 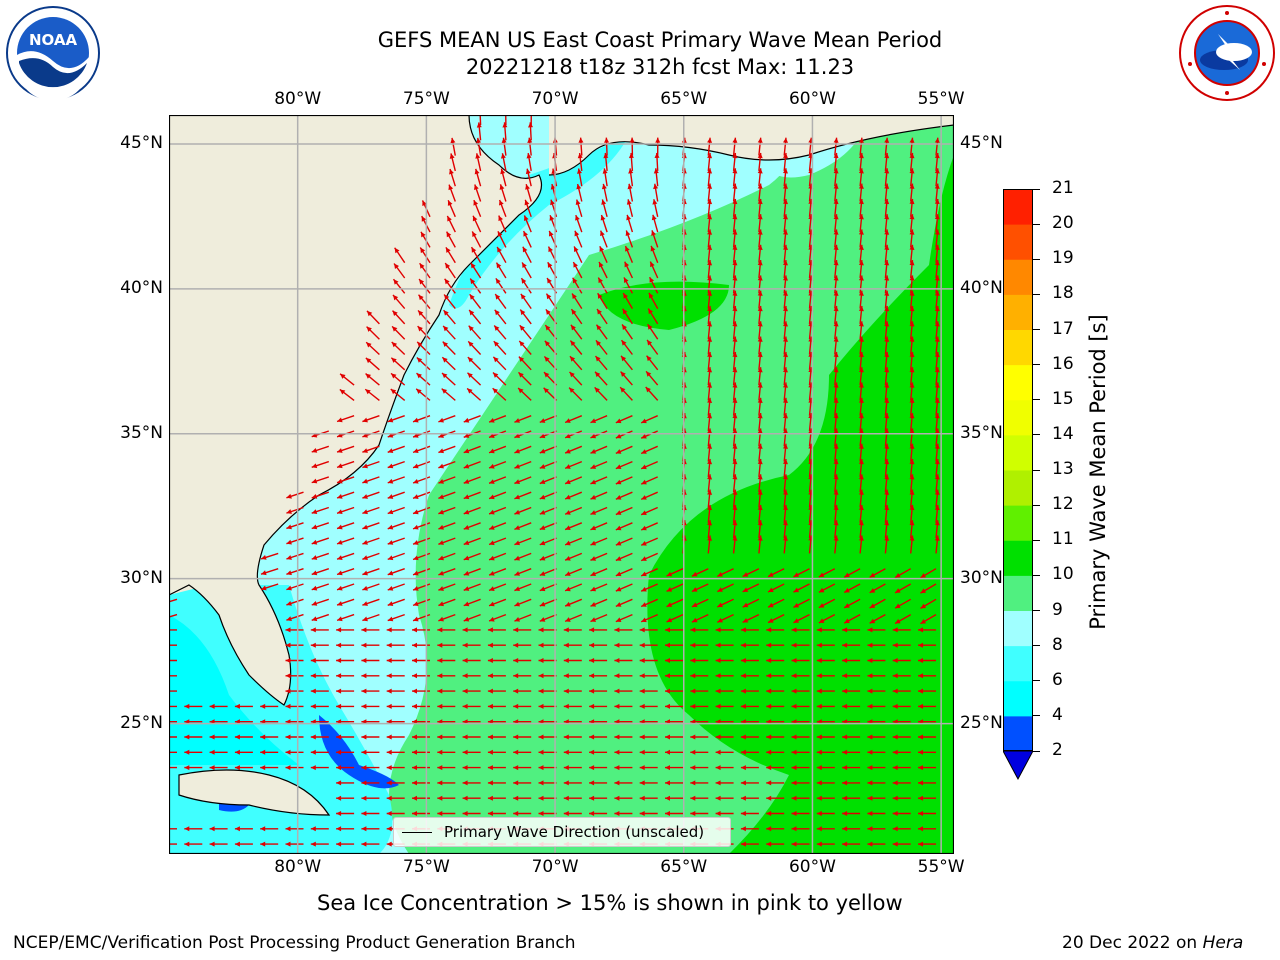 What do you see at coordinates (1057, 644) in the screenshot?
I see `colorbar-tick-label: 8` at bounding box center [1057, 644].